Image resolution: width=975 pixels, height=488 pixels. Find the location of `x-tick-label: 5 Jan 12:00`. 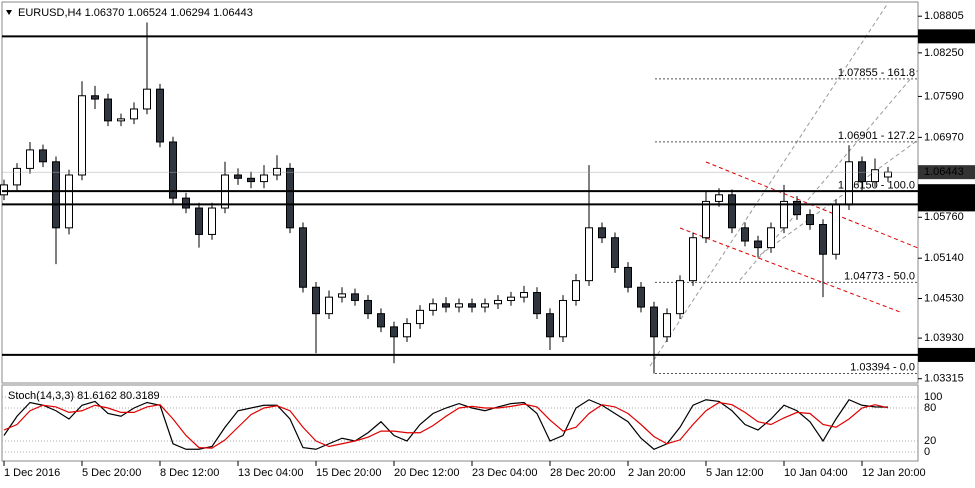

x-tick-label: 5 Jan 12:00 is located at coordinates (735, 473).